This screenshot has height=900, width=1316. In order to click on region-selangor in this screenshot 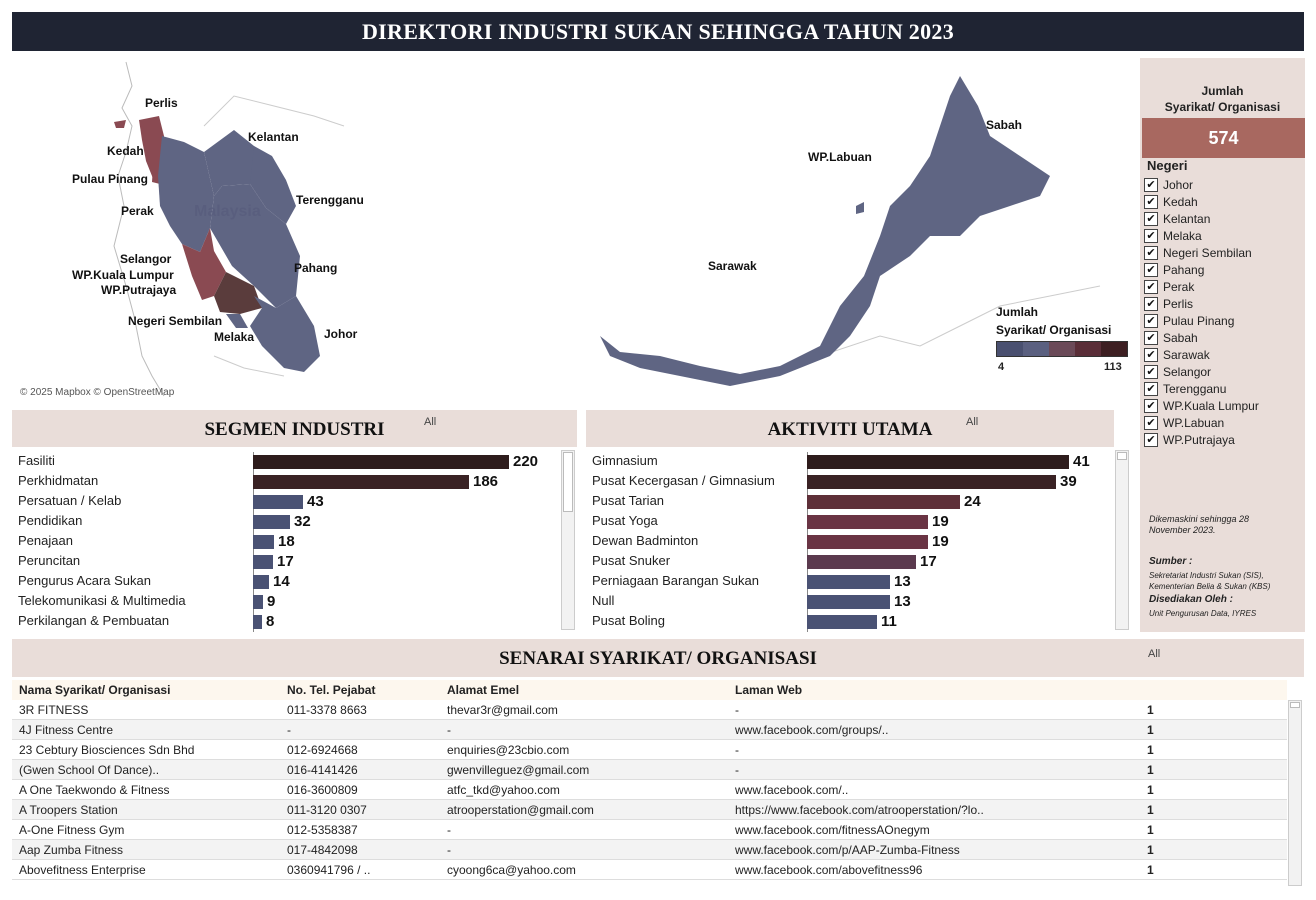, I will do `click(204, 264)`.